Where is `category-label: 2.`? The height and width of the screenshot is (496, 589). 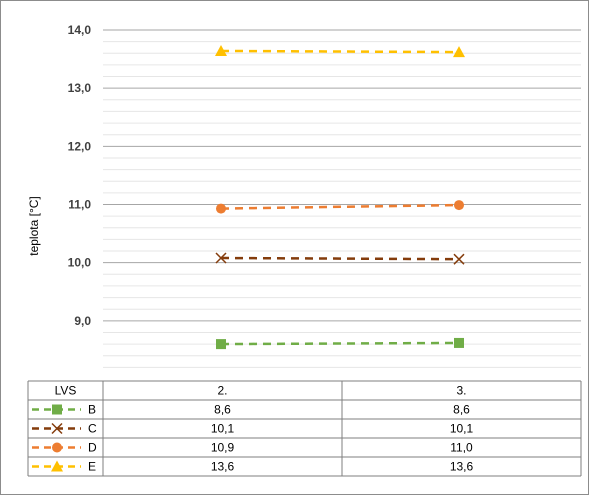 category-label: 2. is located at coordinates (222, 391).